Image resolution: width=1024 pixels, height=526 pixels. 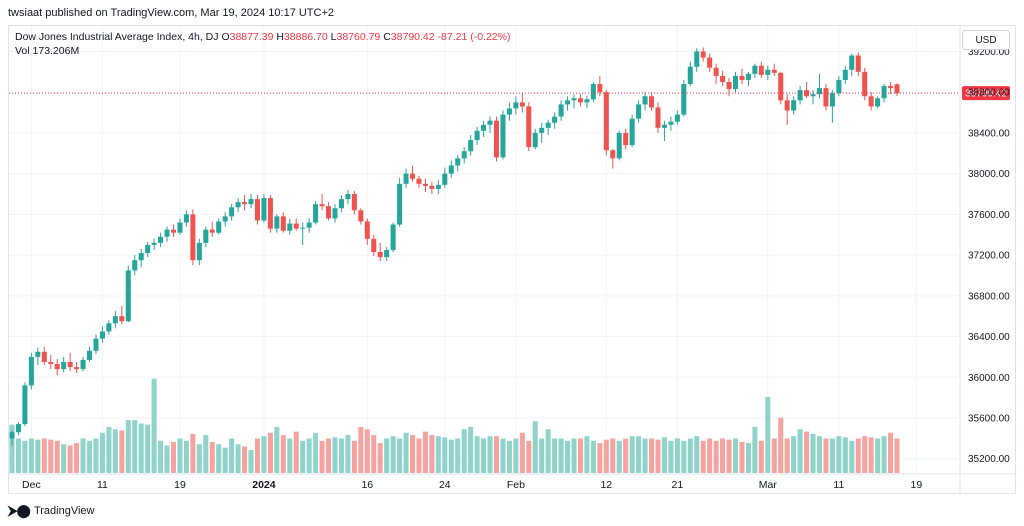 What do you see at coordinates (474, 37) in the screenshot?
I see `legend-change: -87.21 (-0.22%)` at bounding box center [474, 37].